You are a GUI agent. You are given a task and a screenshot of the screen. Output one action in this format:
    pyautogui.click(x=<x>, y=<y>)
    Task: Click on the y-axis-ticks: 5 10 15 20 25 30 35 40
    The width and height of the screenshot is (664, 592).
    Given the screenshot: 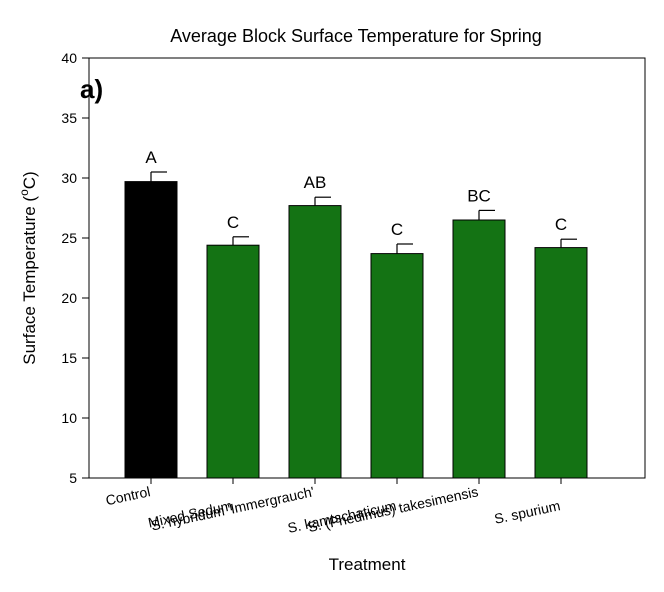 What is the action you would take?
    pyautogui.click(x=75, y=268)
    